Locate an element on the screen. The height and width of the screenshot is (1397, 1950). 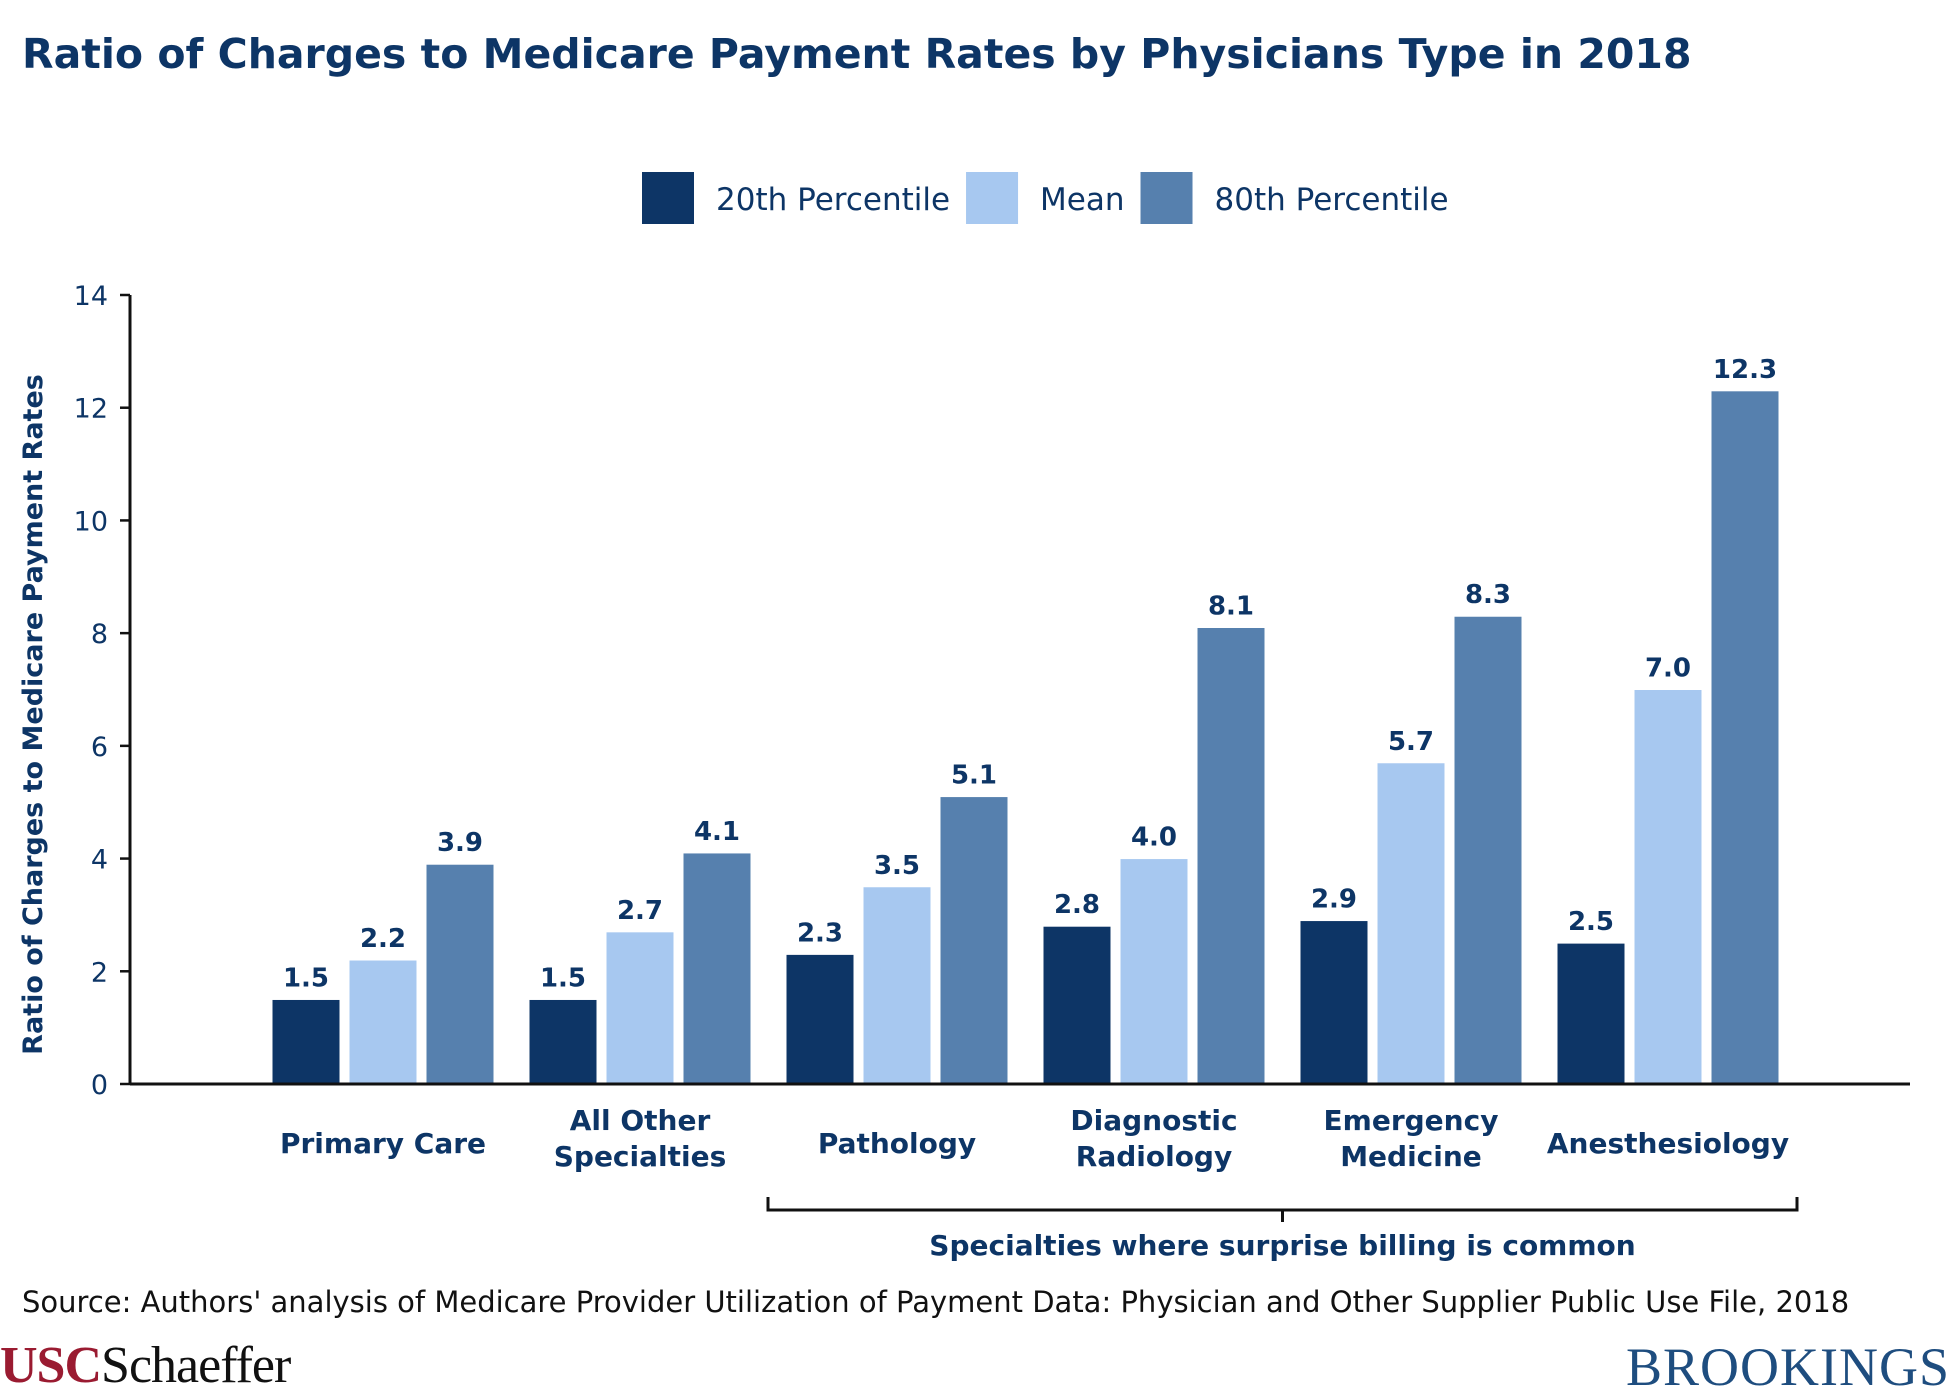
bar-primary-care-mean is located at coordinates (383, 1022).